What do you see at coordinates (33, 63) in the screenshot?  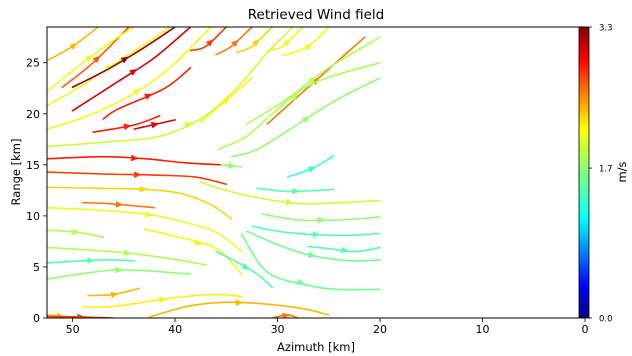 I see `y-tick-label: 25` at bounding box center [33, 63].